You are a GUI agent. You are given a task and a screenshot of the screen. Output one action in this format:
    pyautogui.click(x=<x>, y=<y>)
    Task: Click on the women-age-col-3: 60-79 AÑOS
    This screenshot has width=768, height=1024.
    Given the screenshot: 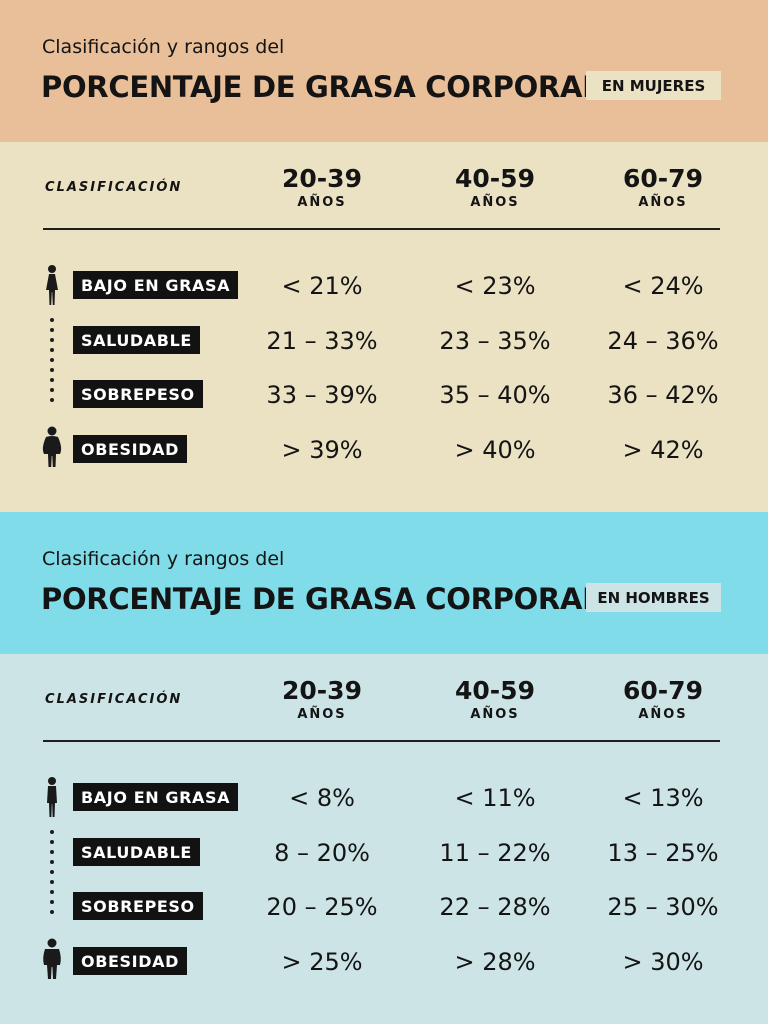 What is the action you would take?
    pyautogui.click(x=663, y=188)
    